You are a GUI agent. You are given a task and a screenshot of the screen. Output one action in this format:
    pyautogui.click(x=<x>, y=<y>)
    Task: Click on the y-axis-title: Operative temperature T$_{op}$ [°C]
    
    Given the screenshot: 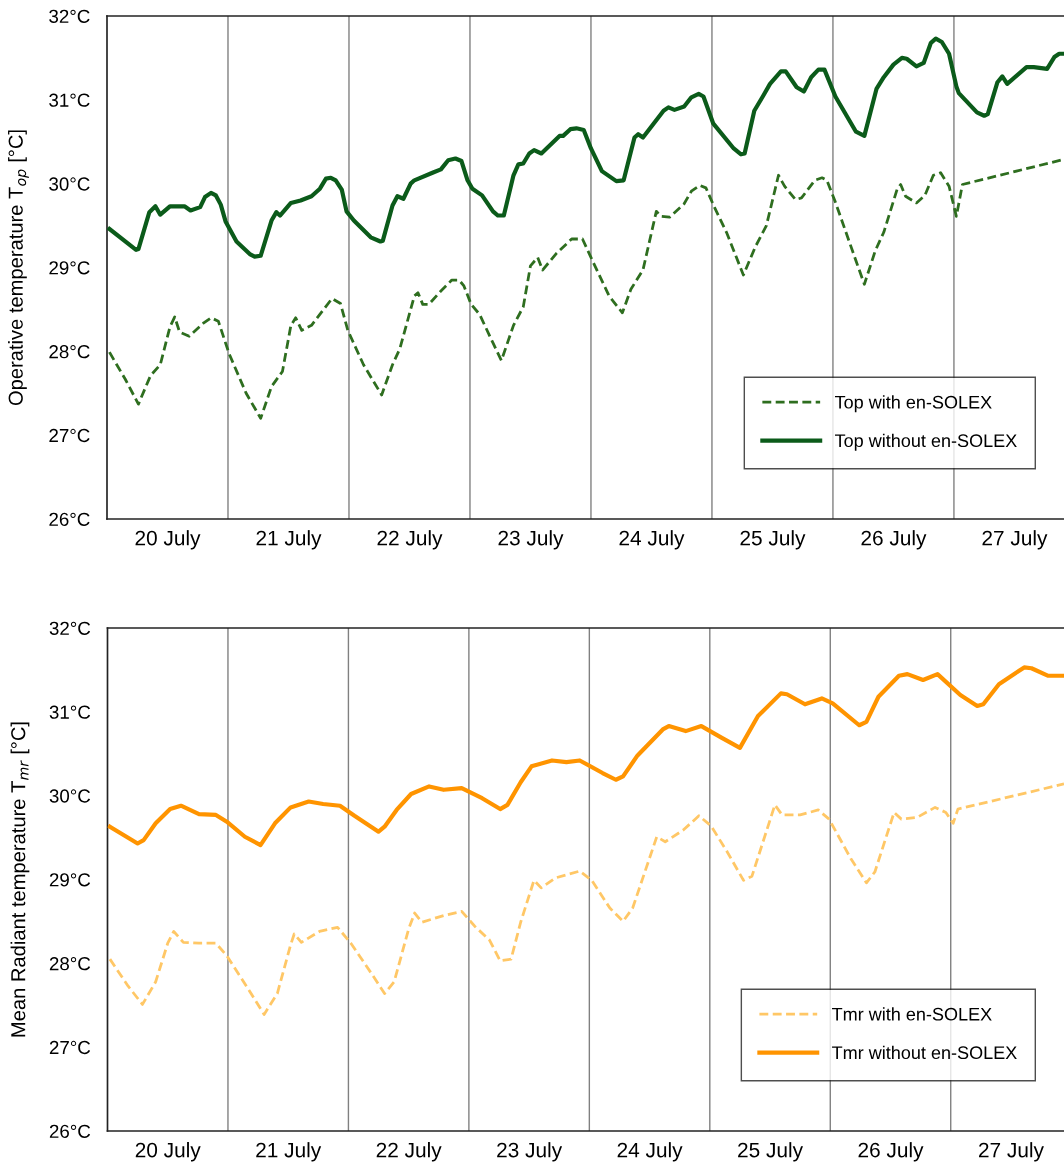 What is the action you would take?
    pyautogui.click(x=18, y=268)
    